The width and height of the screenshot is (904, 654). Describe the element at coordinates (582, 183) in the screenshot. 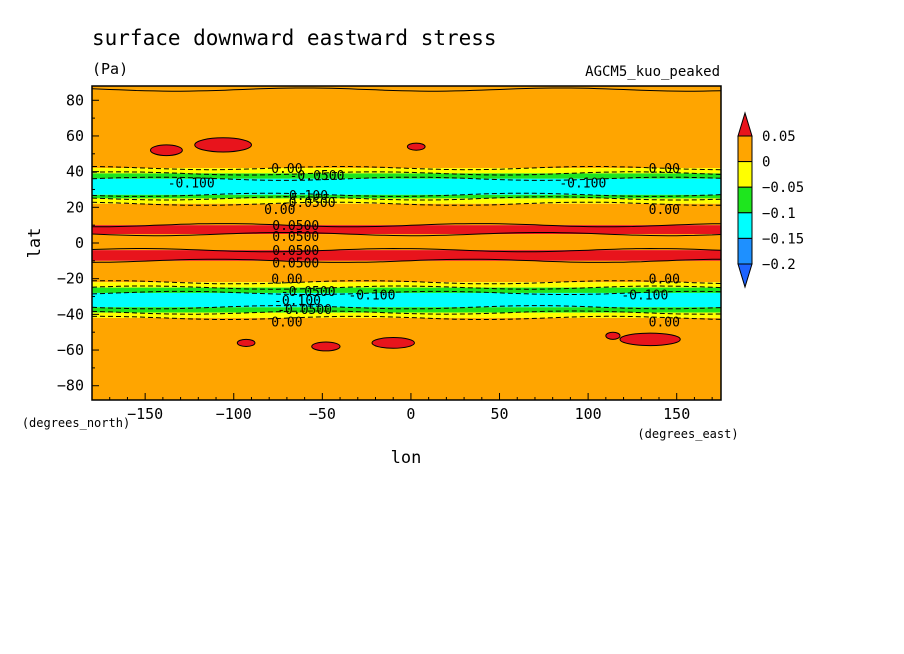

I see `contour-label-3: -0.100` at that location.